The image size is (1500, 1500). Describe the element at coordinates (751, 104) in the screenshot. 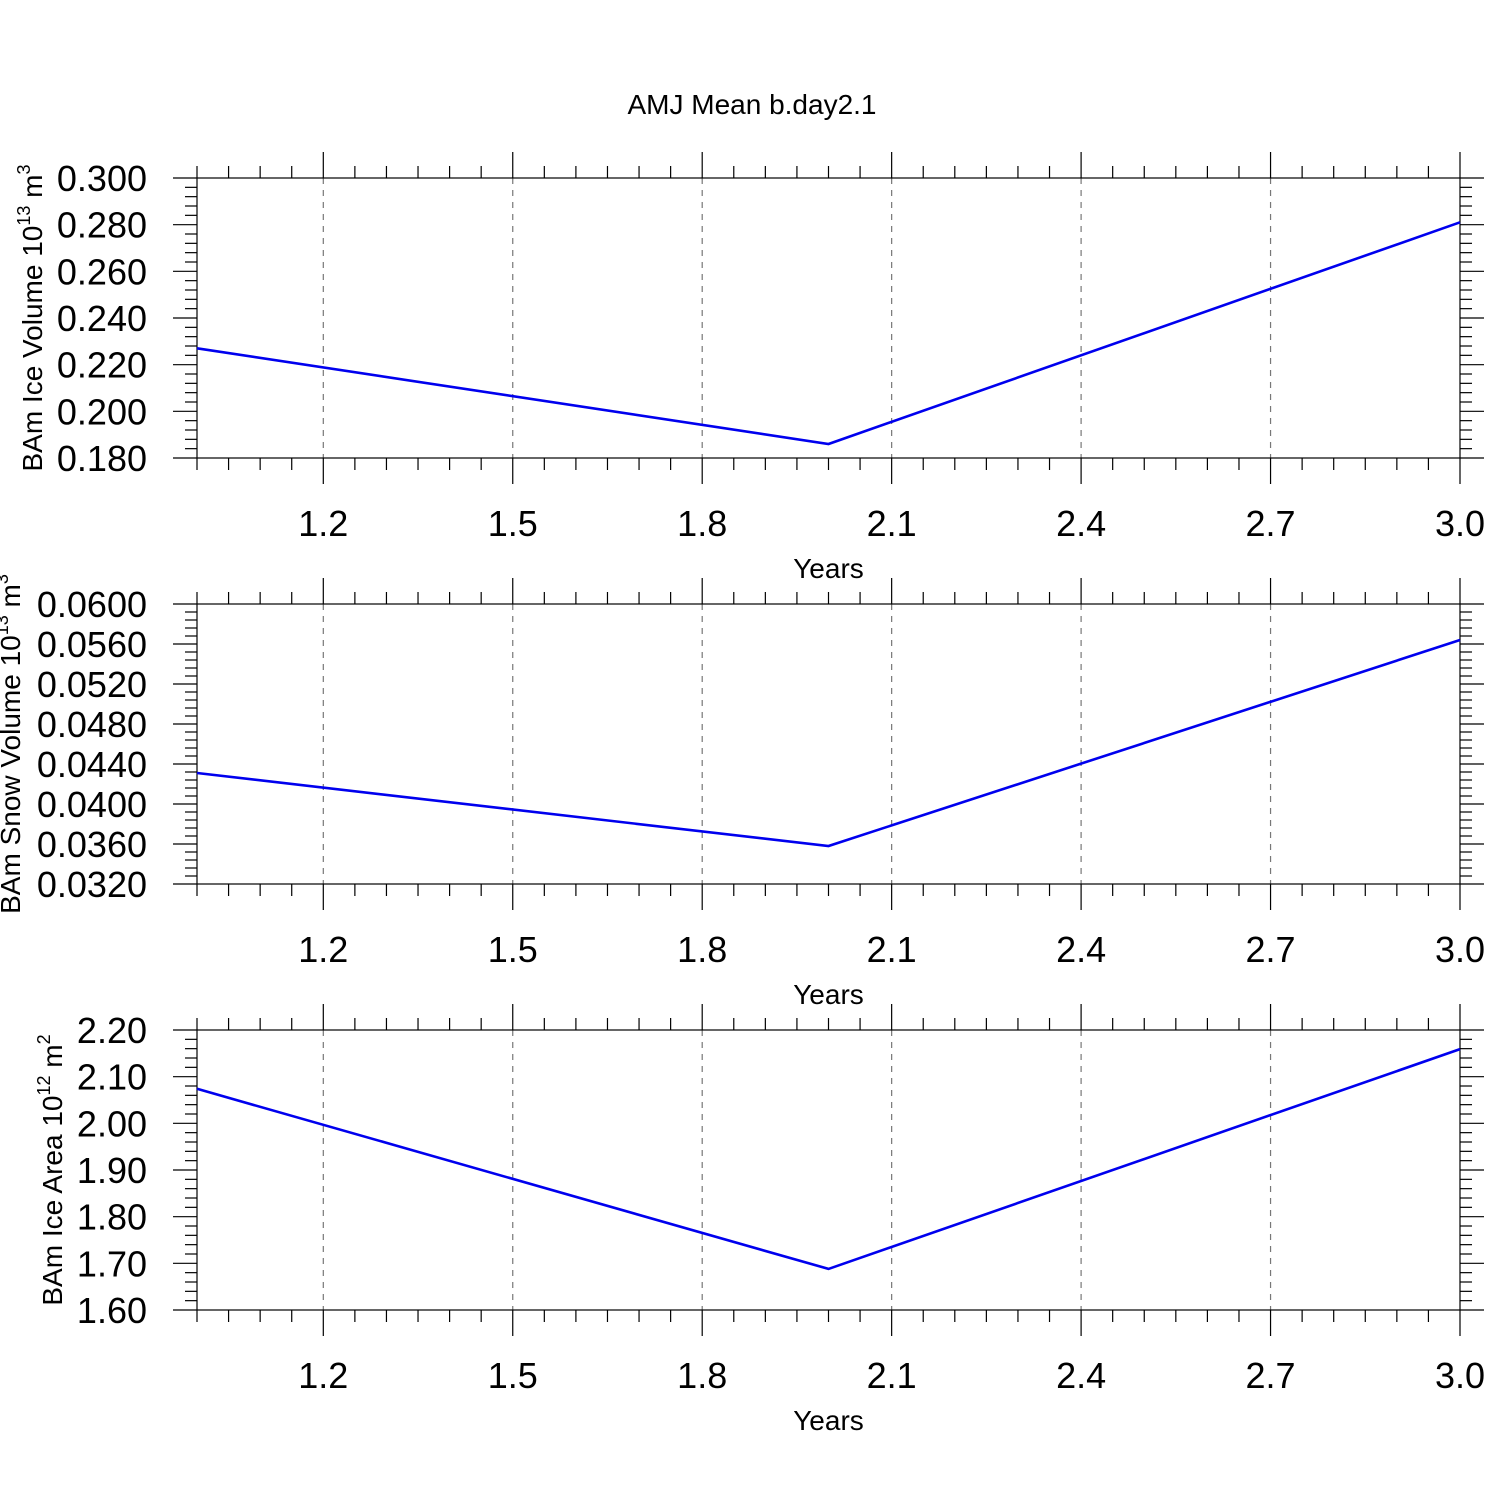

I see `figure-title: AMJ Mean b.day2.1` at that location.